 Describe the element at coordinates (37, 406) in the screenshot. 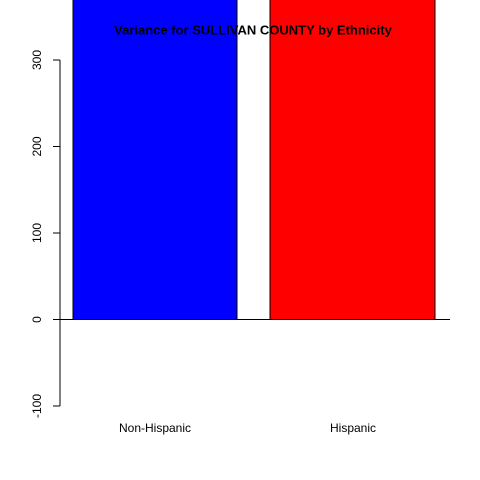

I see `y-tick-label: -100` at that location.